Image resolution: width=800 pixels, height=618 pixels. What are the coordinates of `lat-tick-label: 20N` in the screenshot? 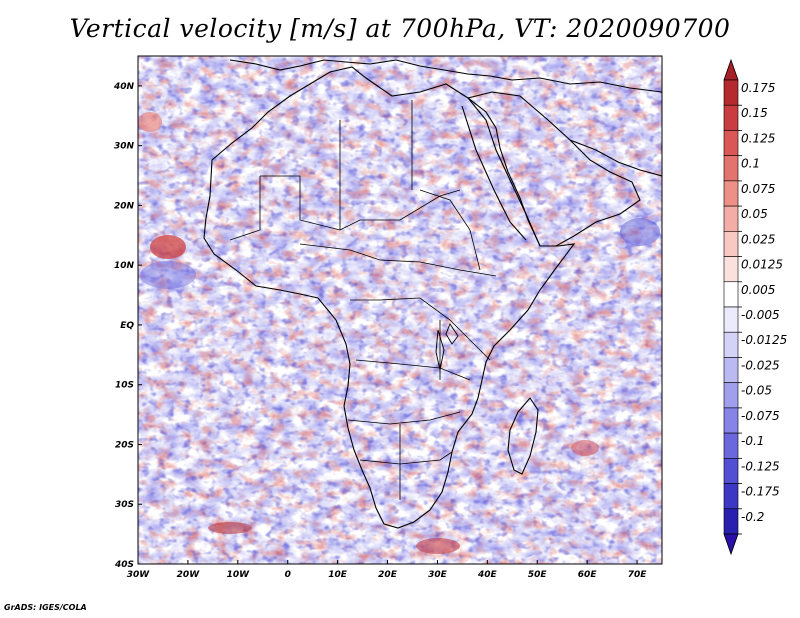 It's located at (124, 206).